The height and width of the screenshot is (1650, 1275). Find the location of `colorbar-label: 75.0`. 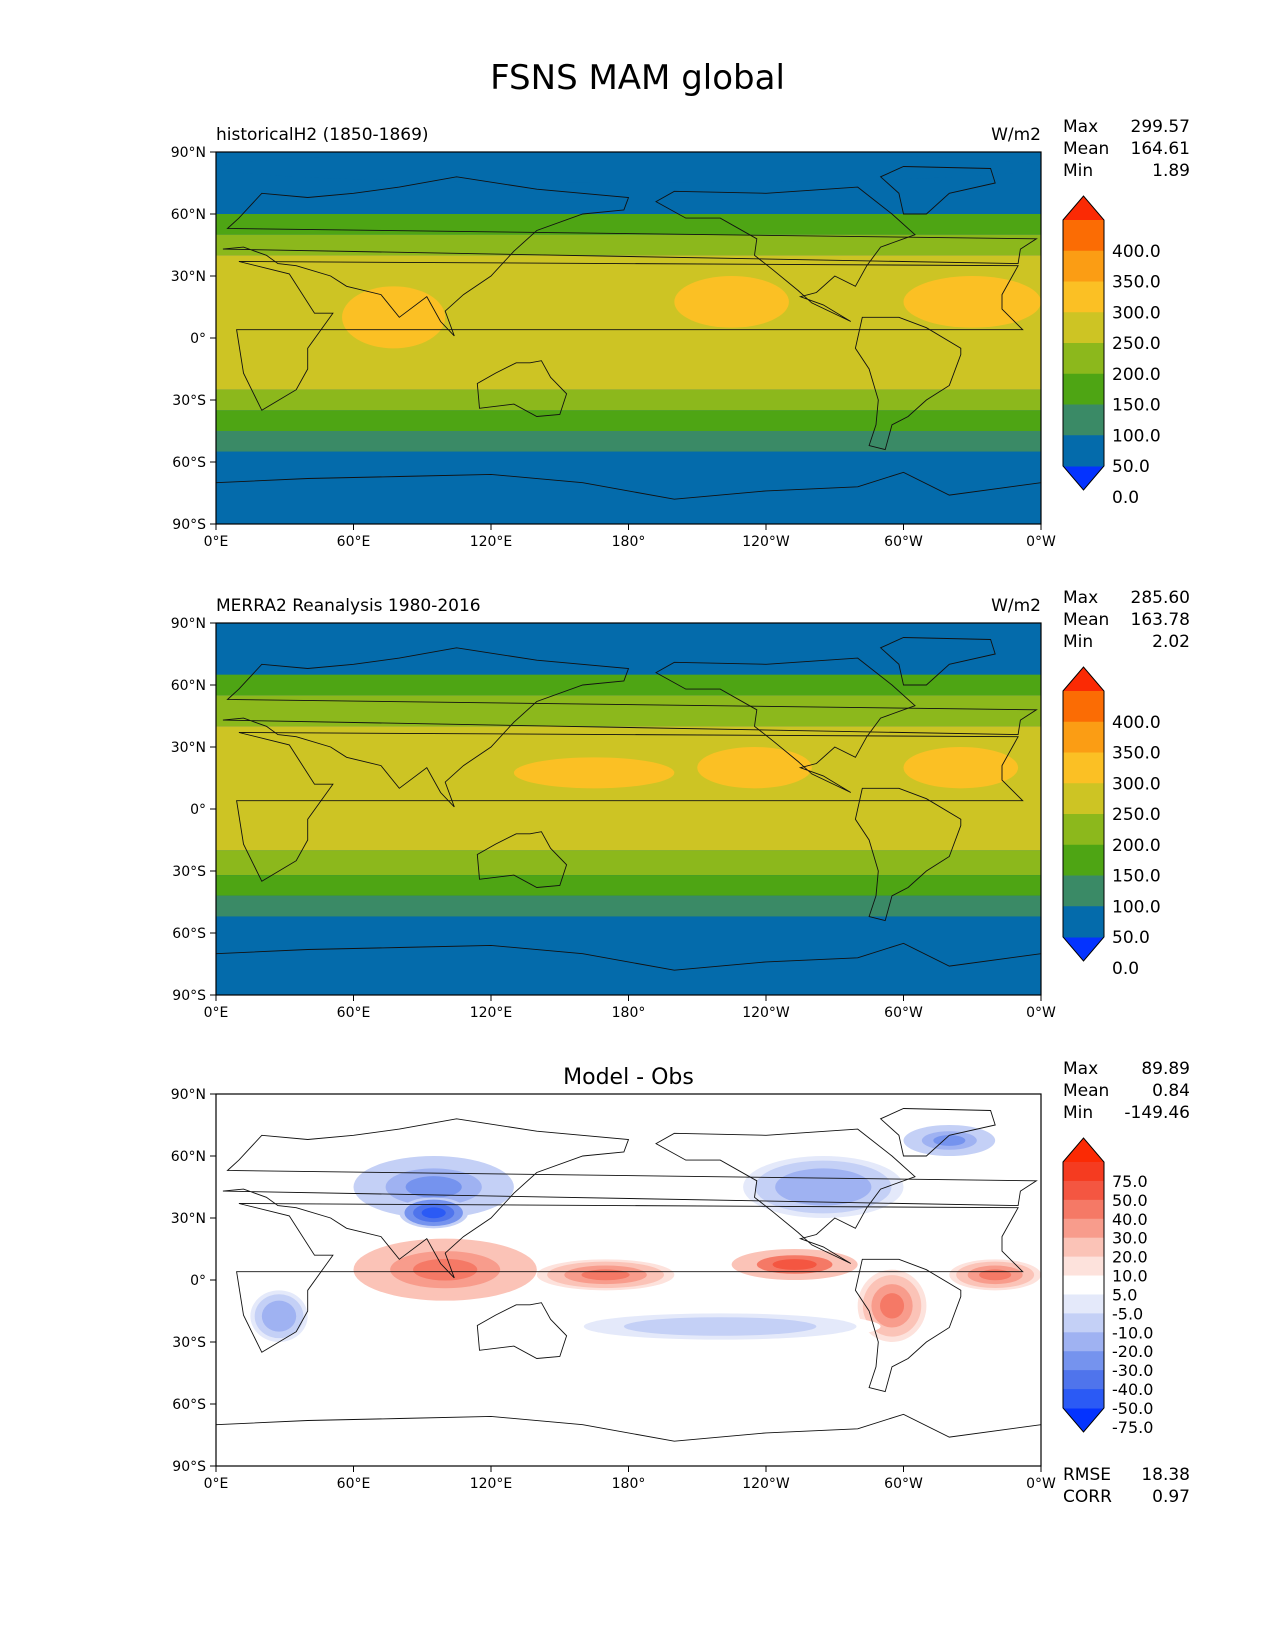

colorbar-label: 75.0 is located at coordinates (1130, 1181).